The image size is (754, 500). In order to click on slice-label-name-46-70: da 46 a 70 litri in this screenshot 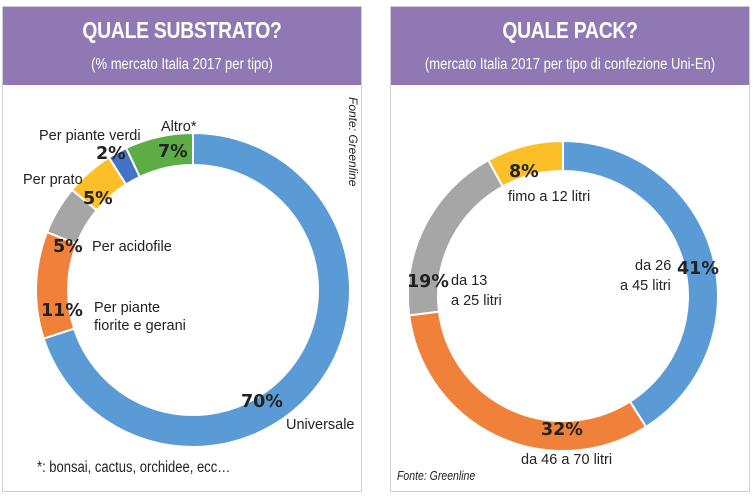, I will do `click(566, 460)`.